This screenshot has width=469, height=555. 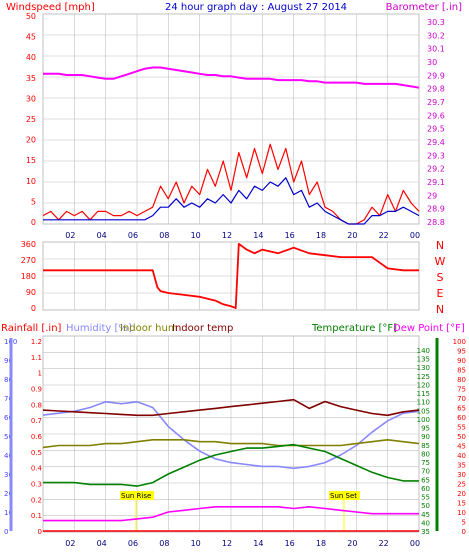 I want to click on direction-series-layer, so click(x=231, y=276).